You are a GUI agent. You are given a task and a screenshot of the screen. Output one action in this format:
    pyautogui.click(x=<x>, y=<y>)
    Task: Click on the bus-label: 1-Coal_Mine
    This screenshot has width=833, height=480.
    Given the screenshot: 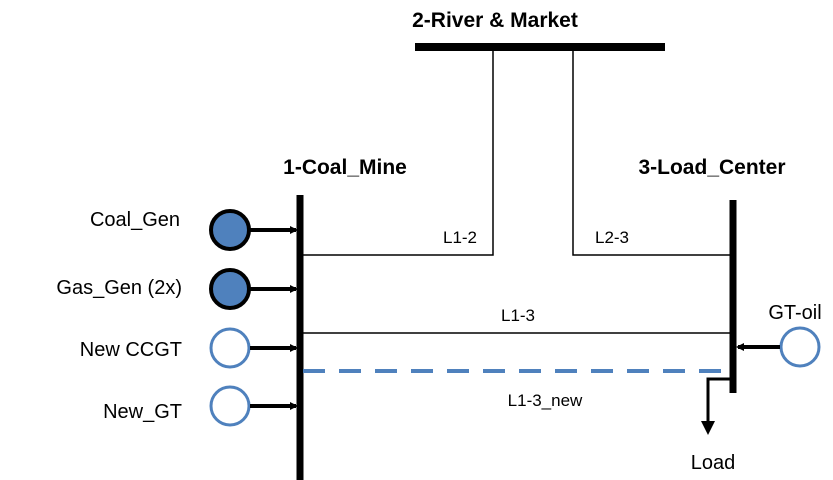 What is the action you would take?
    pyautogui.click(x=345, y=167)
    